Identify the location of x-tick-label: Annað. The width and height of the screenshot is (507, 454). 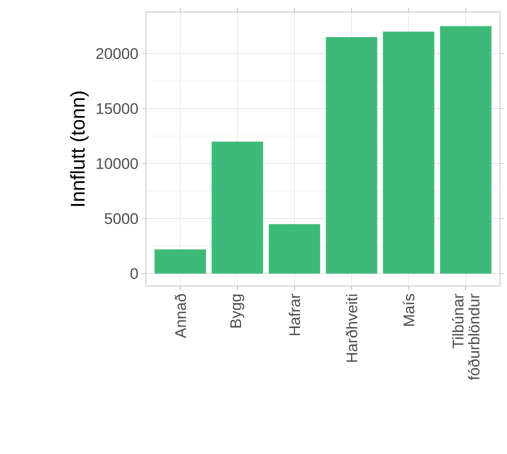
(180, 316).